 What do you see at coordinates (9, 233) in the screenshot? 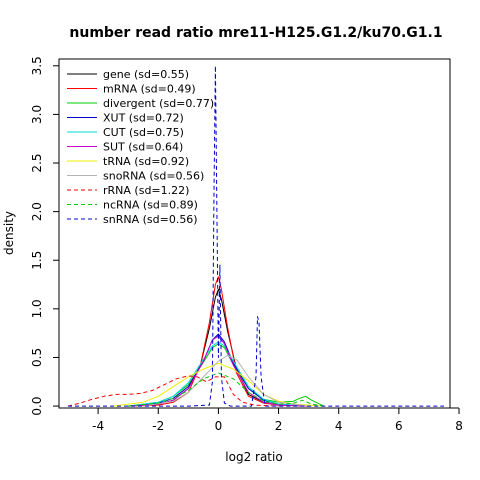
I see `y-axis-label: density` at bounding box center [9, 233].